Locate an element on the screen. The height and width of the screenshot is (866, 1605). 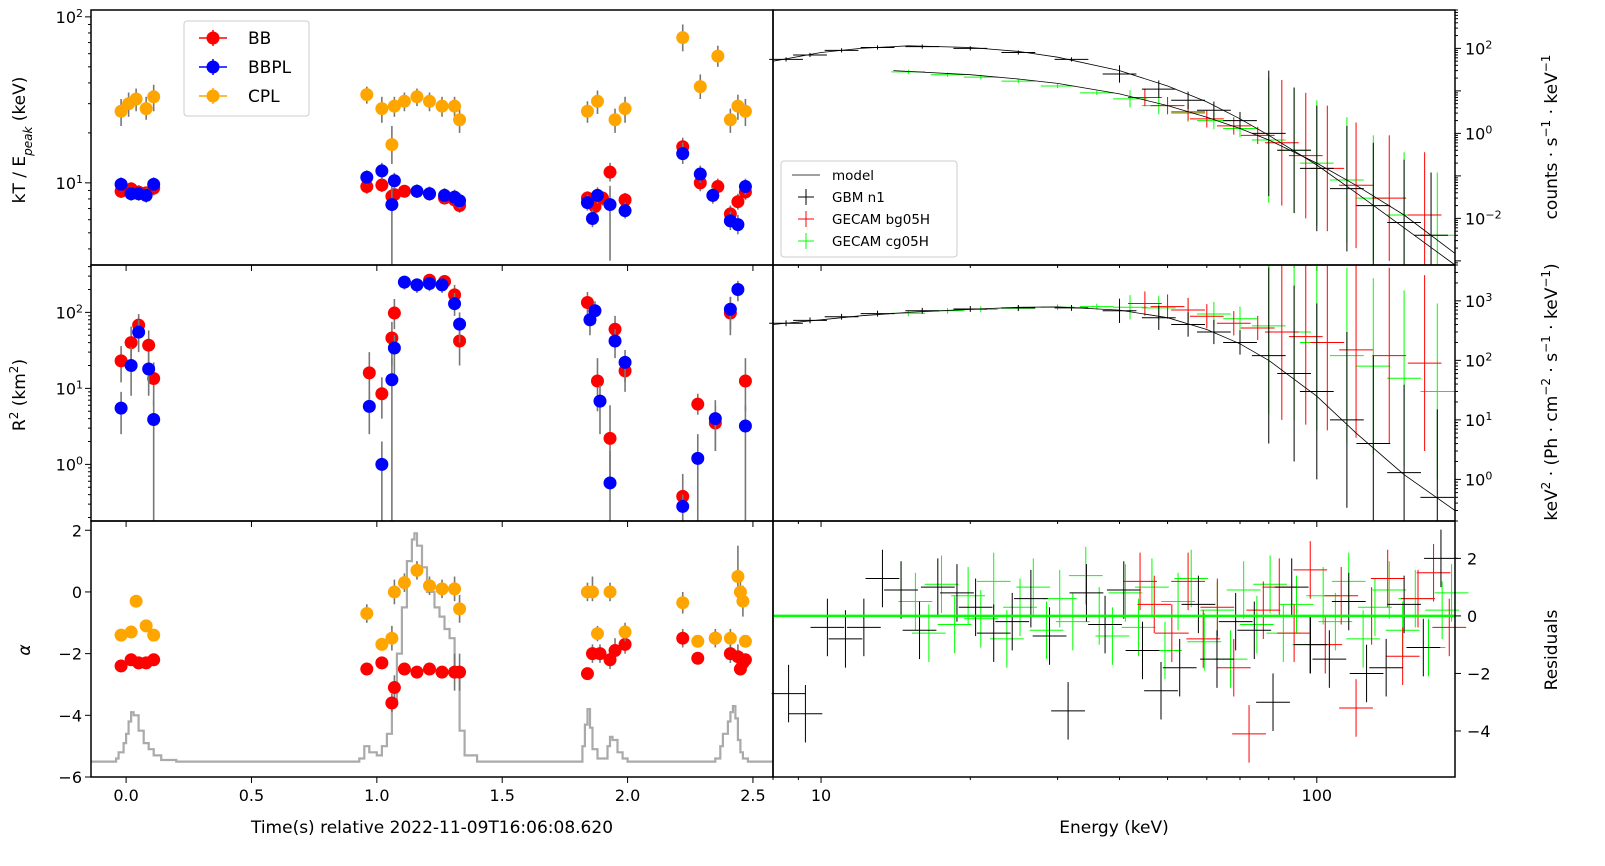
legend-label-cg05h: GECAM cg05H is located at coordinates (880, 242).